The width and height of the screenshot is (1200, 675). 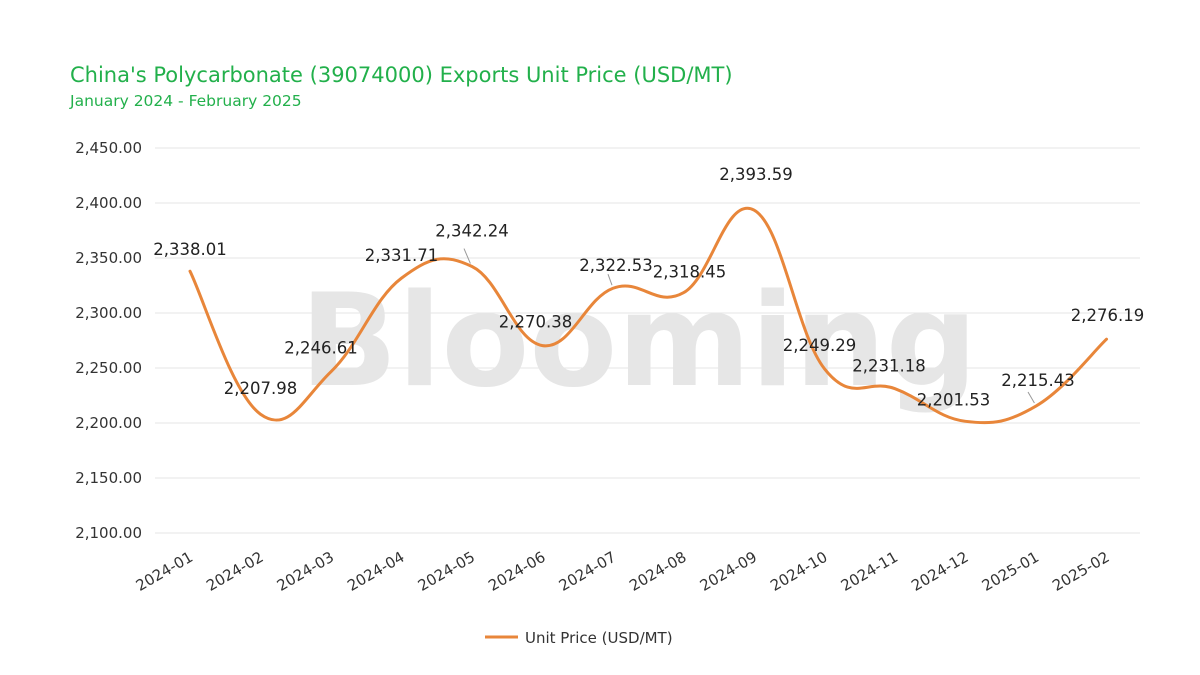 I want to click on x-tick-label: 2024-04, so click(x=375, y=571).